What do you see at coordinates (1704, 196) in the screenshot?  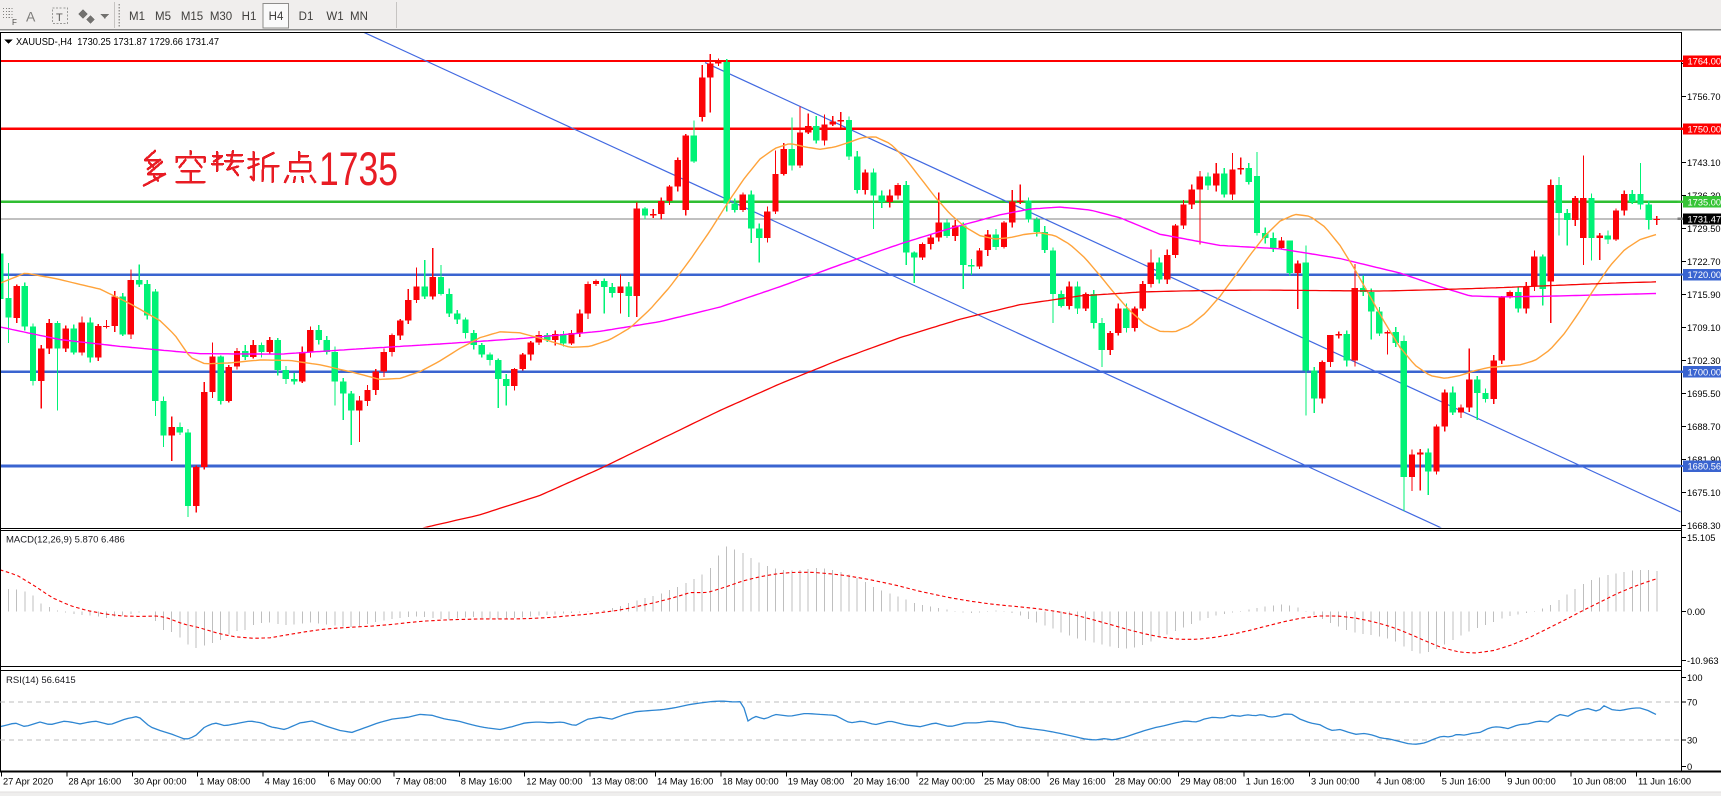 I see `svg-text: 1736.30` at bounding box center [1704, 196].